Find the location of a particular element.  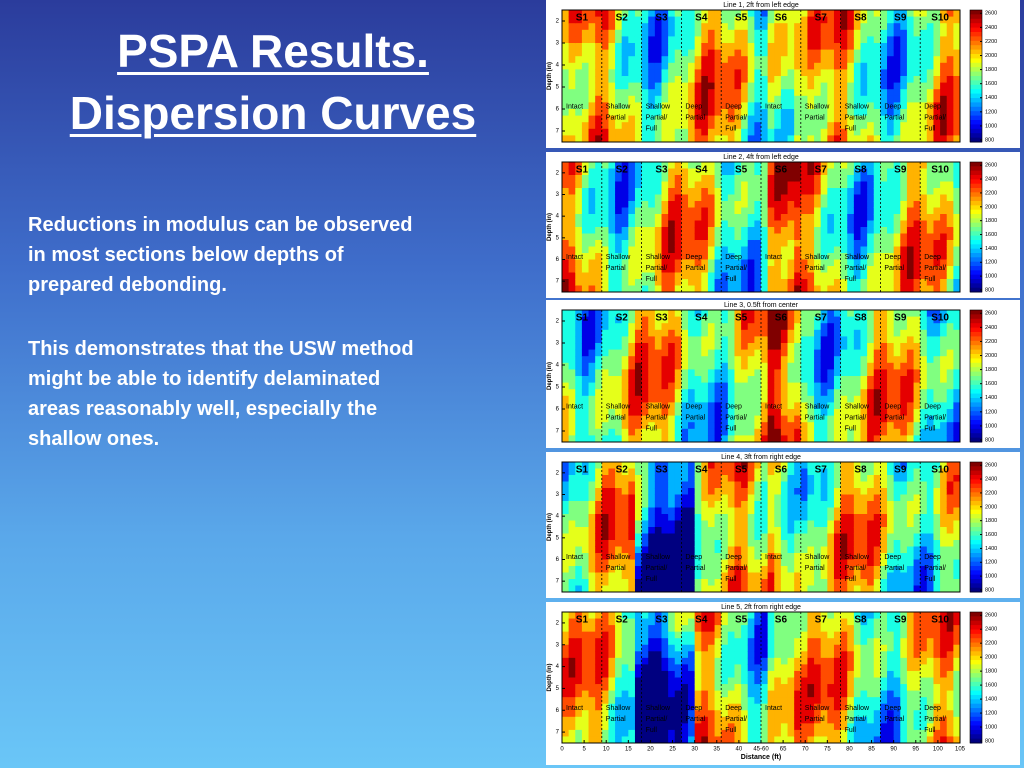

section-label: S8 is located at coordinates (860, 170).